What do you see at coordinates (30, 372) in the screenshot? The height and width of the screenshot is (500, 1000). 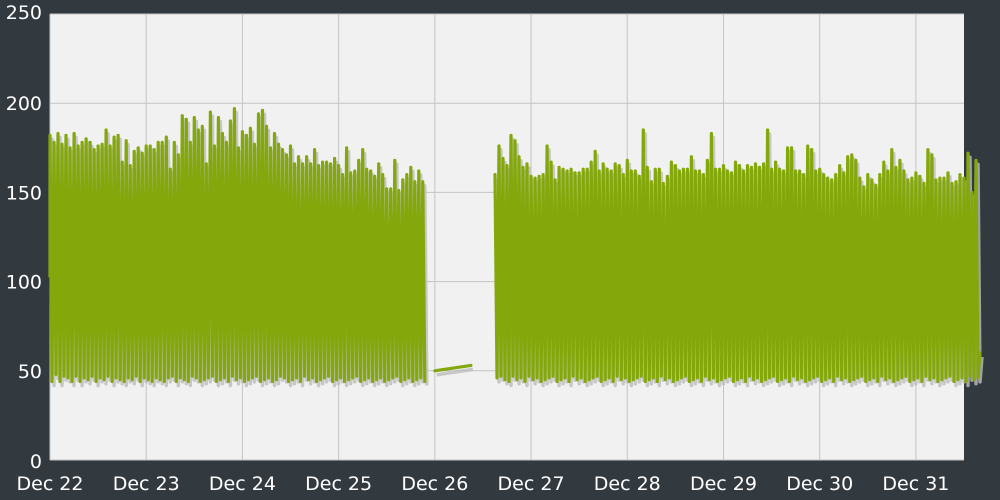 I see `y-tick-label-50: 50` at bounding box center [30, 372].